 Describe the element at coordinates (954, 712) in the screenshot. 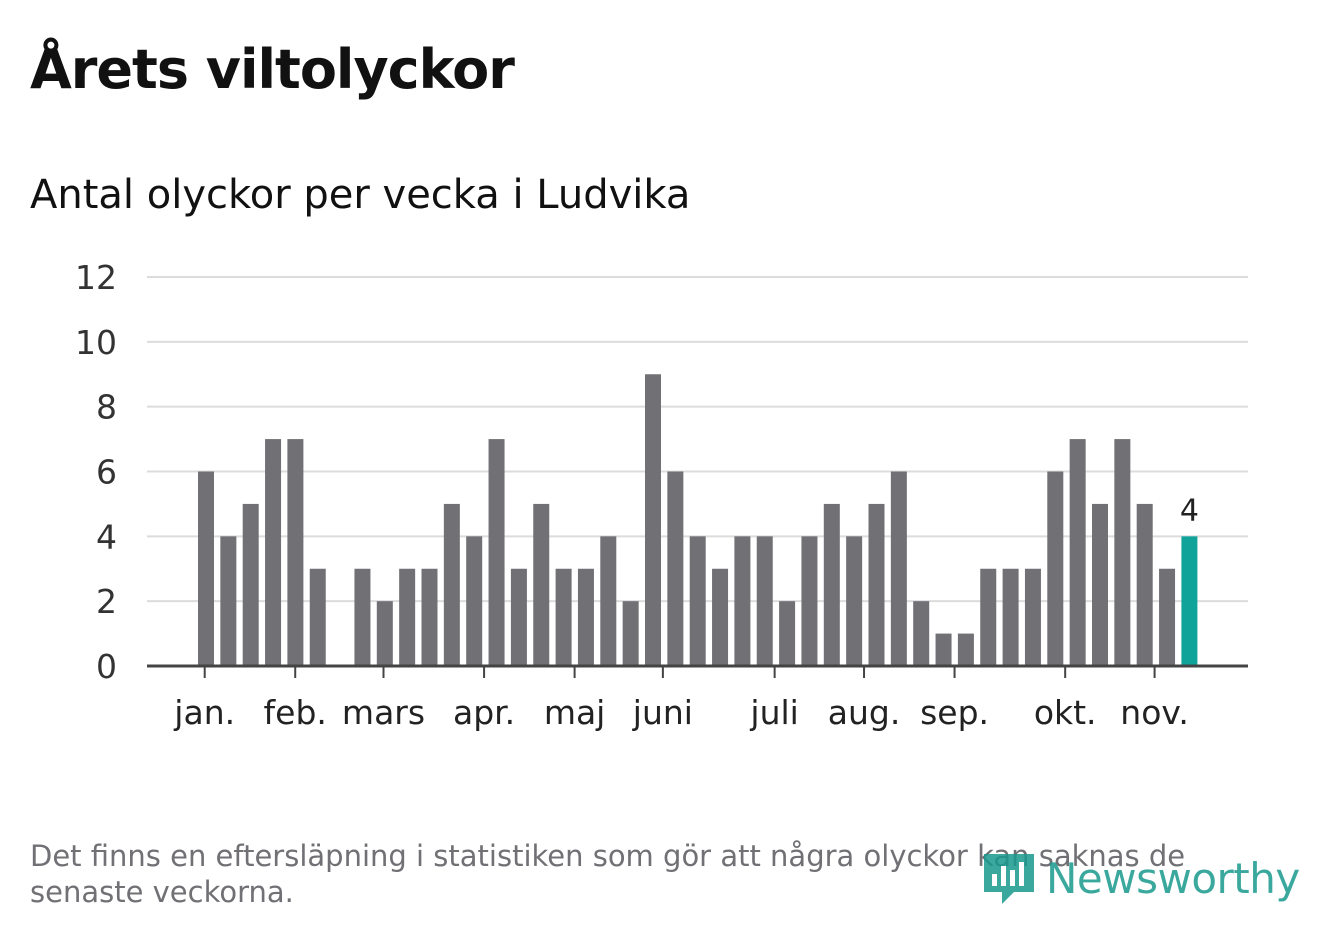

I see `x-tick-label: sep.` at that location.